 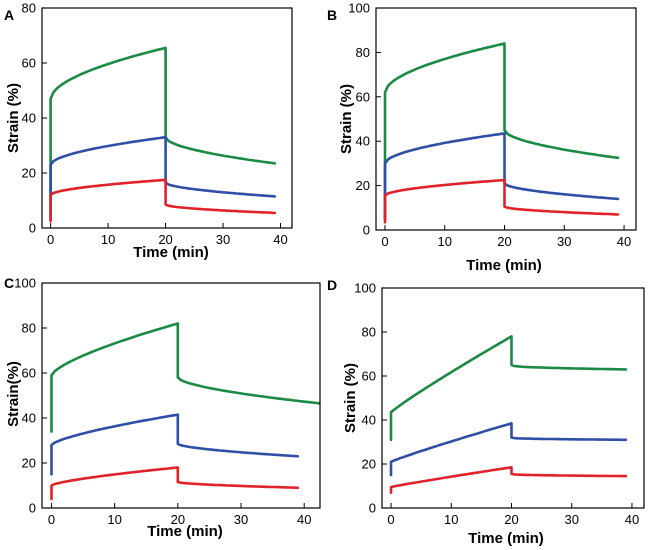 What do you see at coordinates (9, 283) in the screenshot?
I see `panel-letter: C` at bounding box center [9, 283].